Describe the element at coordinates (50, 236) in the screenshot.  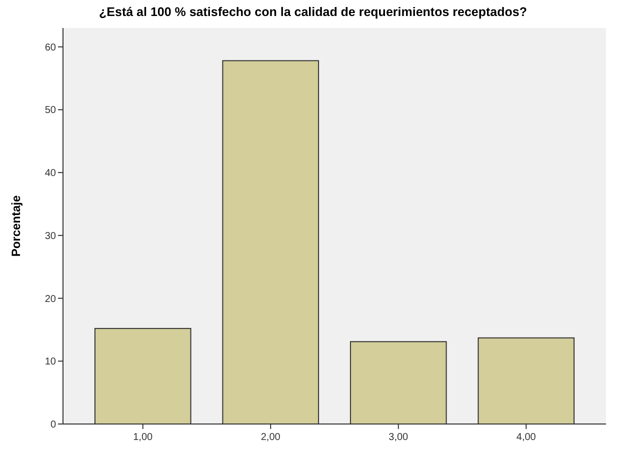
I see `y-tick-label: 30` at that location.